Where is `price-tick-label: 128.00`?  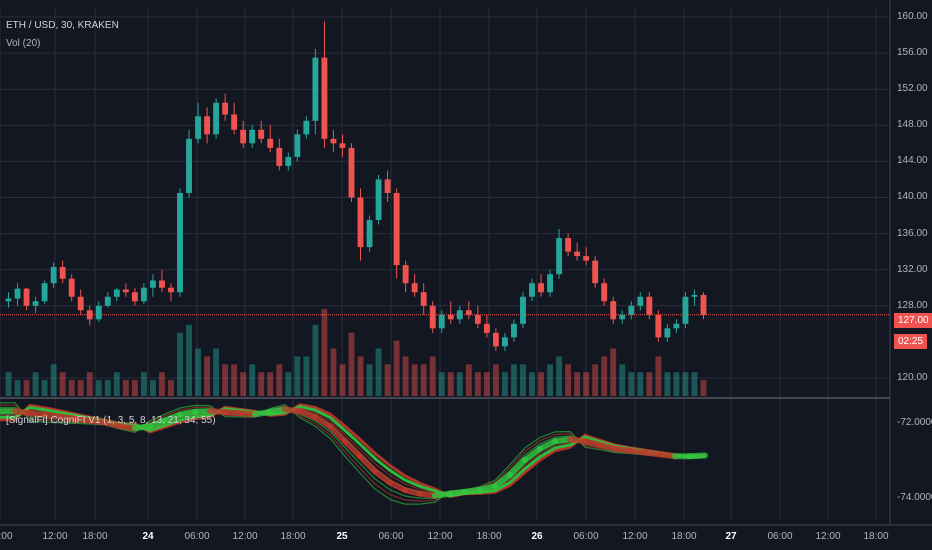 price-tick-label: 128.00 is located at coordinates (912, 305).